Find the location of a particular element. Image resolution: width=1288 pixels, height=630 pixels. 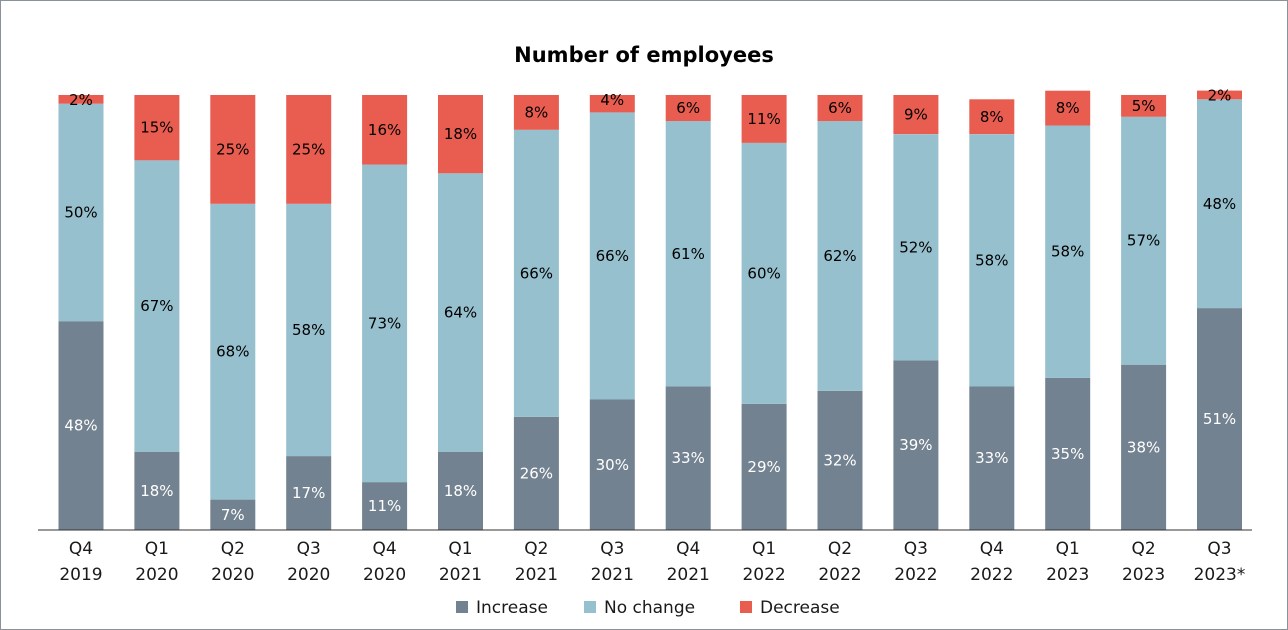

data-label: 64% is located at coordinates (460, 313).